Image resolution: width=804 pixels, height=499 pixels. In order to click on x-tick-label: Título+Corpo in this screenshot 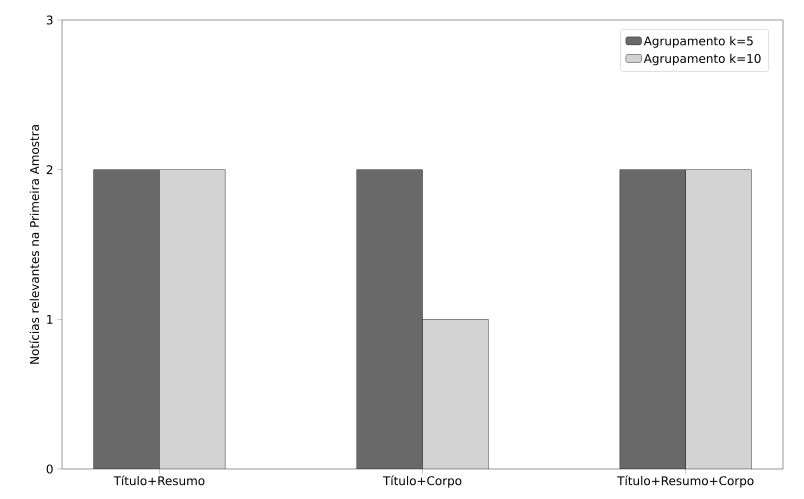, I will do `click(422, 482)`.